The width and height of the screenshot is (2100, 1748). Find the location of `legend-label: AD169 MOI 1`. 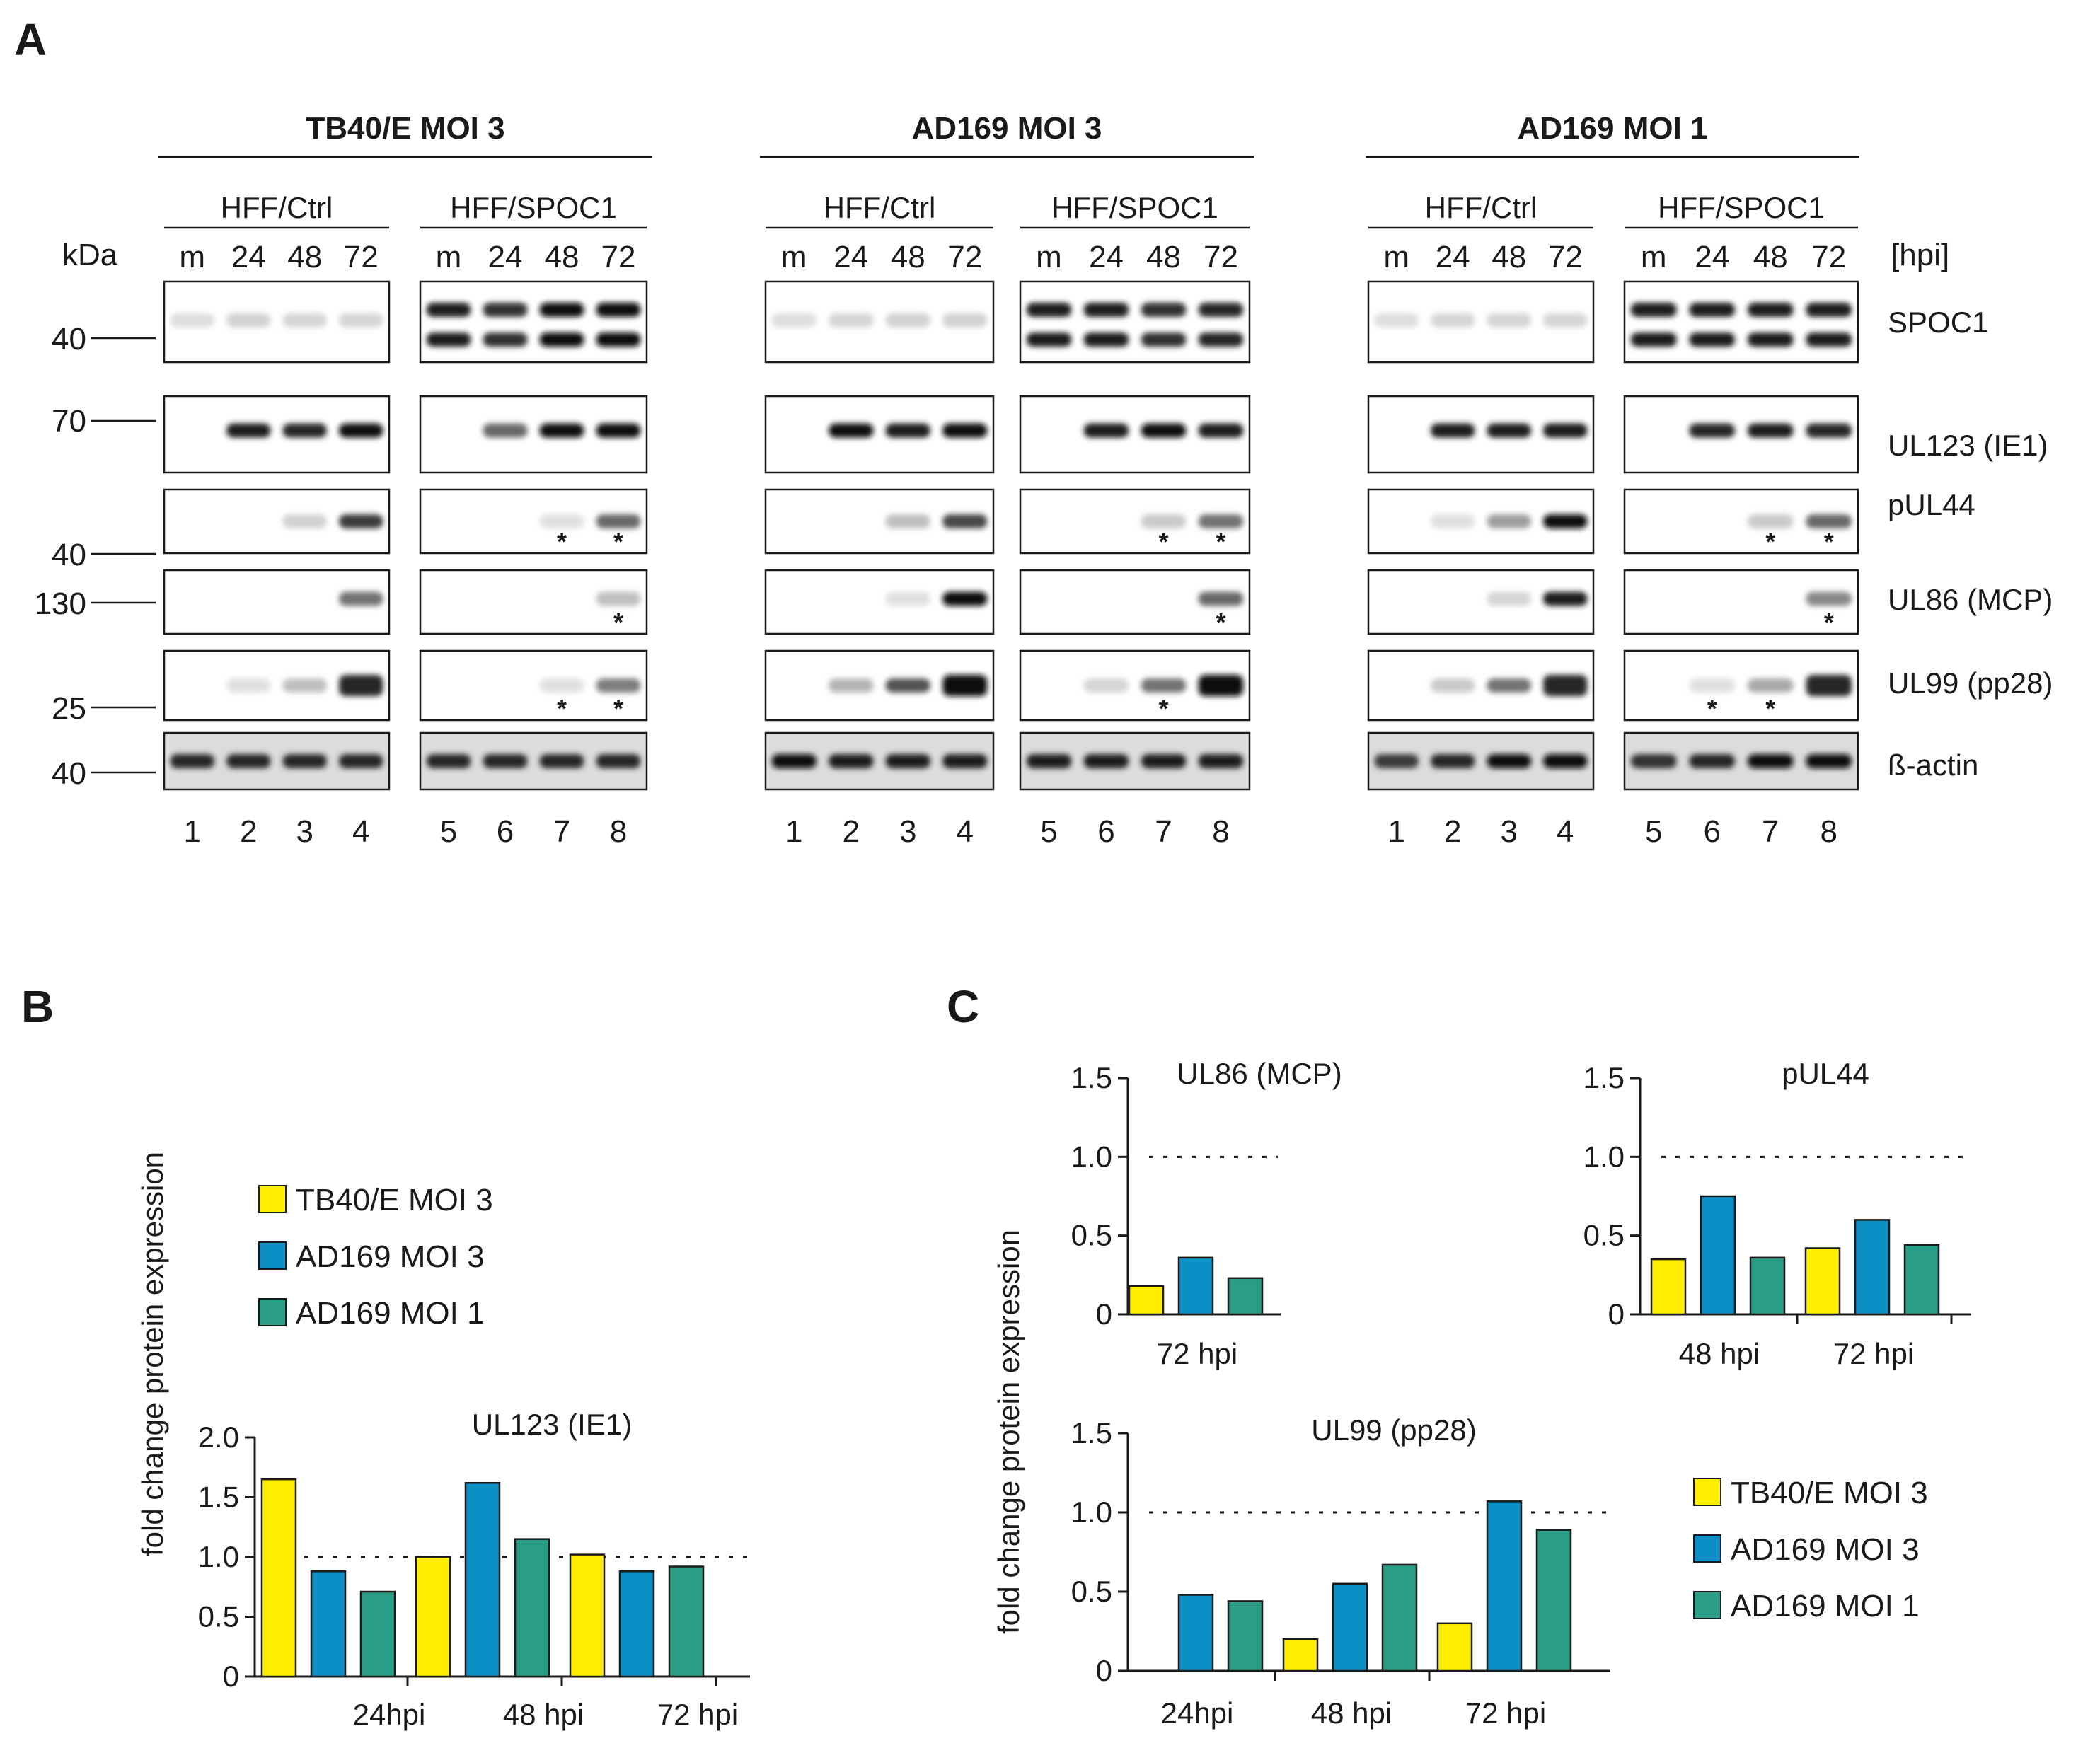

legend-label: AD169 MOI 1 is located at coordinates (390, 1313).